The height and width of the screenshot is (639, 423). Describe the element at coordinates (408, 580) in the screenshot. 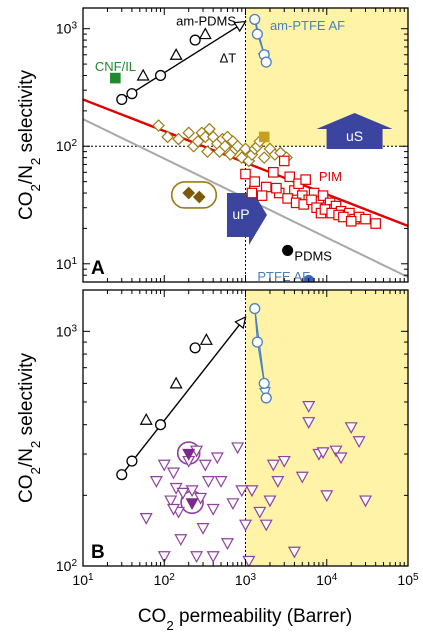

I see `x-tick-label: 10⁵` at that location.